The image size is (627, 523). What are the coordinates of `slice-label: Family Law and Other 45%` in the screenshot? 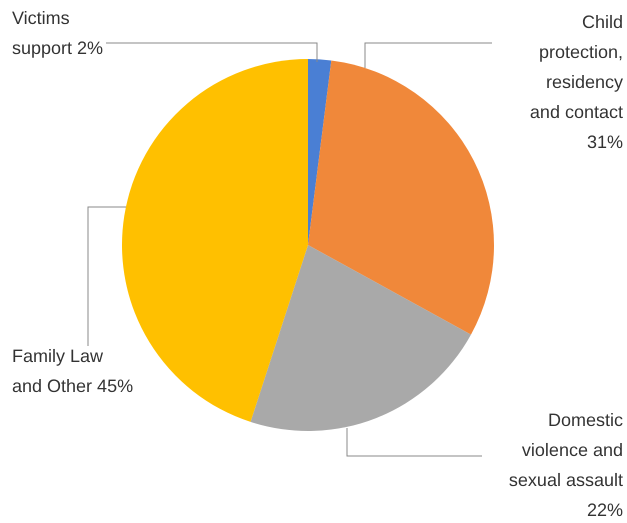 It's located at (73, 371).